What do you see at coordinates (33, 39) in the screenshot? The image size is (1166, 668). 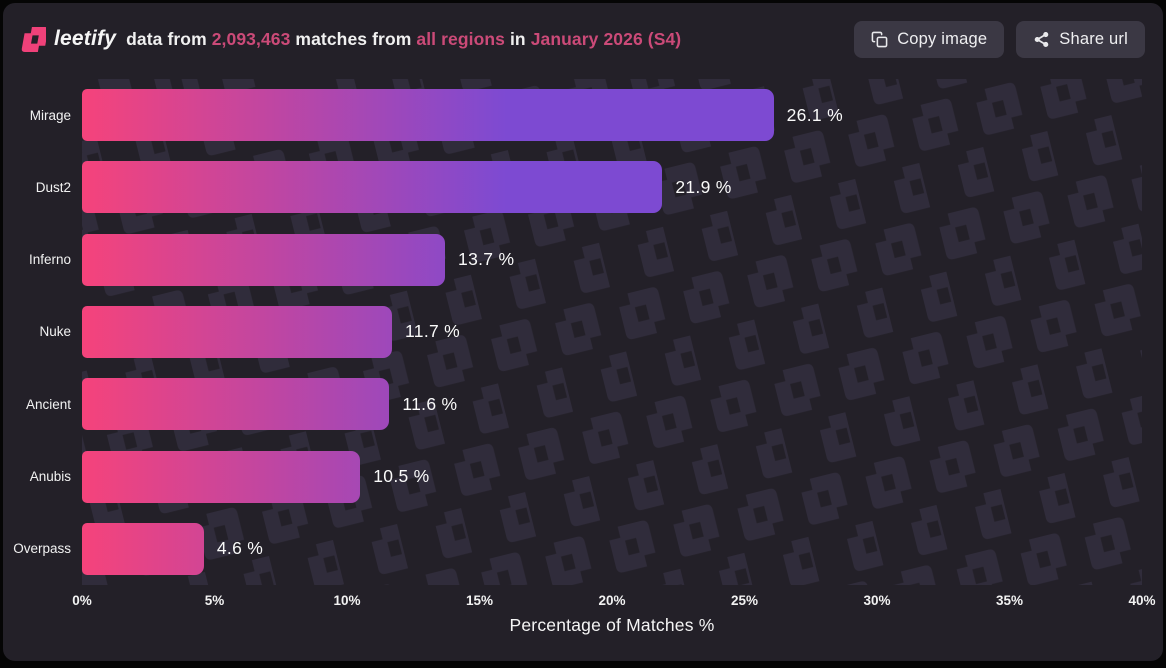 I see `leetify-logo-icon` at bounding box center [33, 39].